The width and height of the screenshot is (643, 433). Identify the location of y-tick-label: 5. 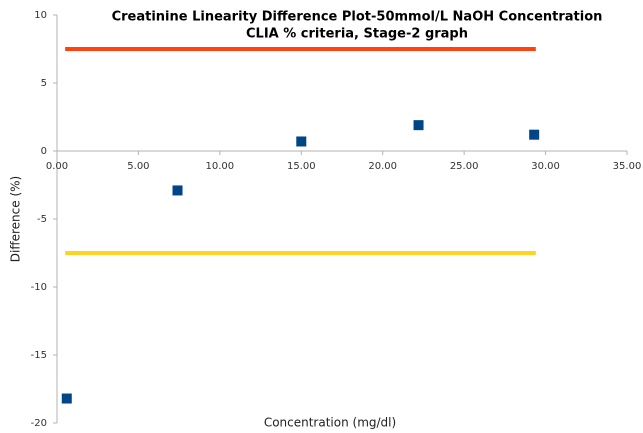
(44, 83).